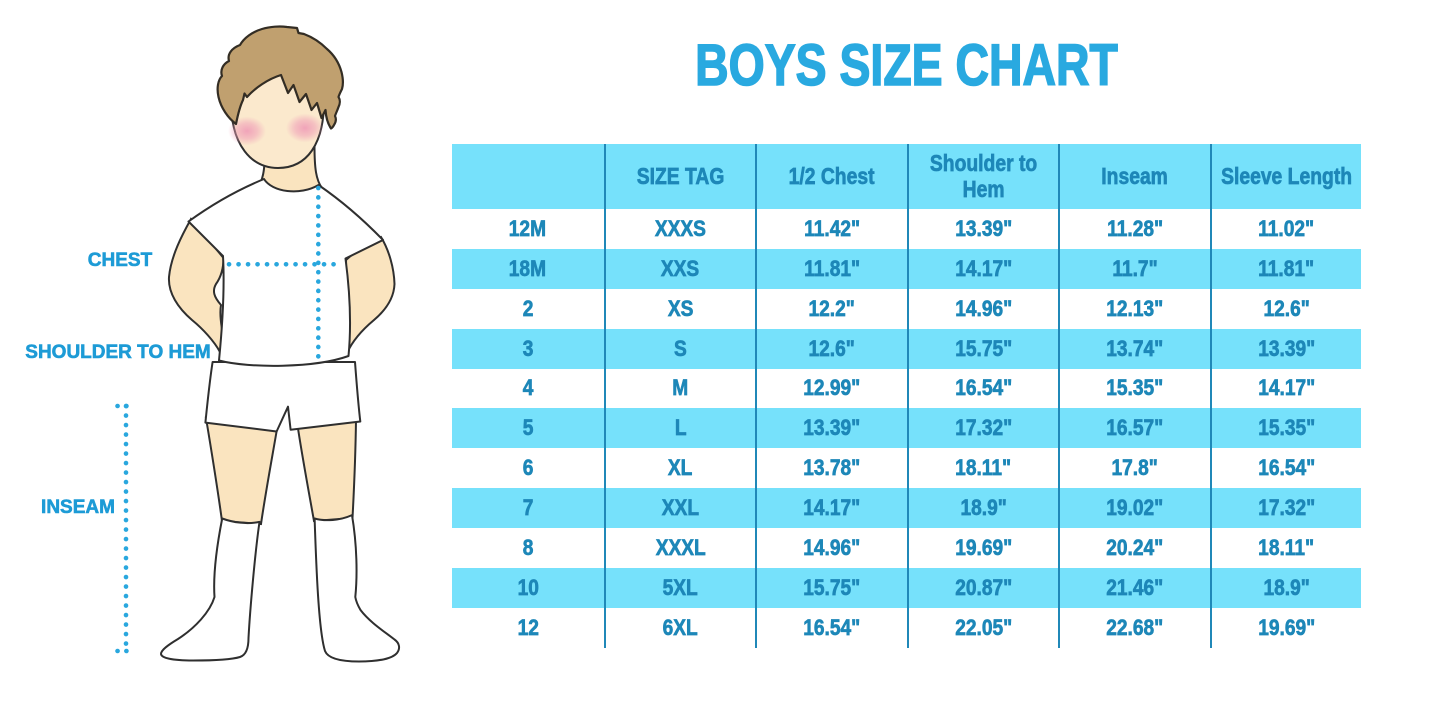 The image size is (1445, 723). I want to click on table-cell: 12M, so click(528, 228).